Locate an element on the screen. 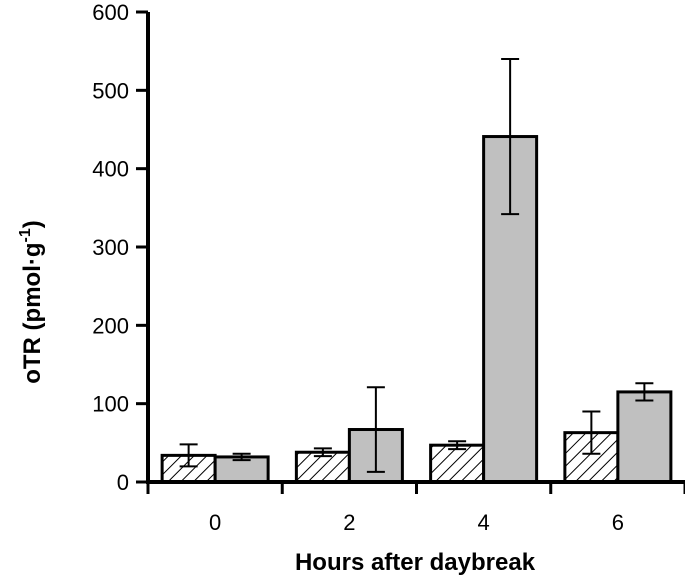 This screenshot has height=584, width=685. y-tick-label: 100 is located at coordinates (110, 404).